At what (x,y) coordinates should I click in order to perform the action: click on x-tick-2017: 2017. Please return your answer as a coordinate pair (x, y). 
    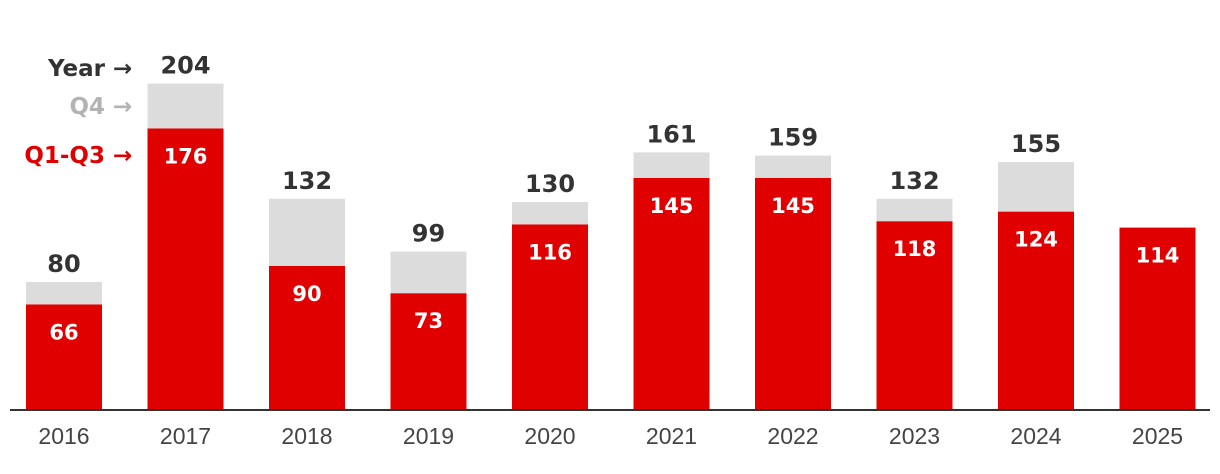
    Looking at the image, I should click on (185, 436).